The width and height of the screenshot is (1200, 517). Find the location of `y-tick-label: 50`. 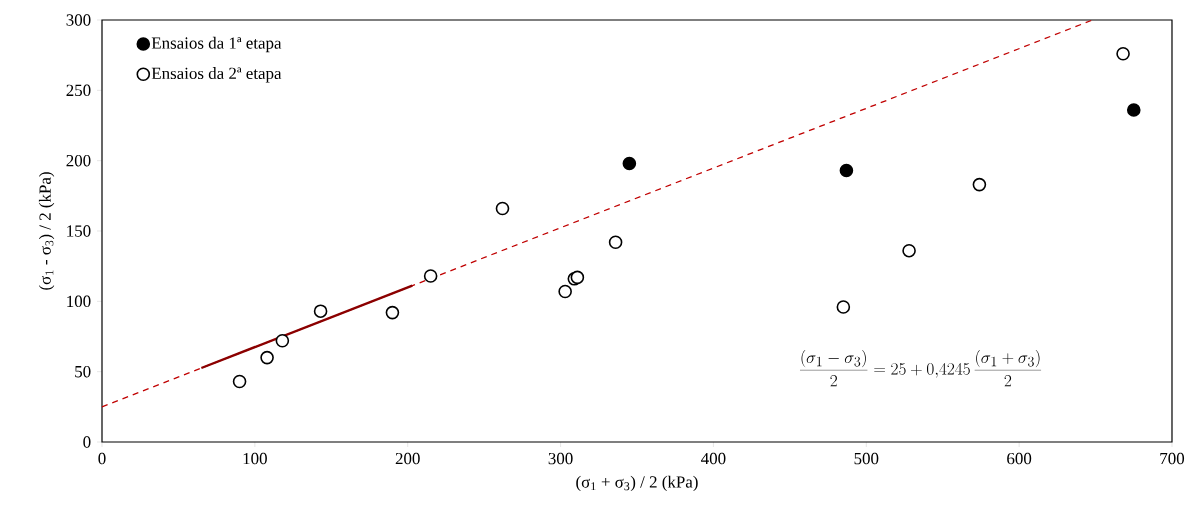

y-tick-label: 50 is located at coordinates (83, 371).